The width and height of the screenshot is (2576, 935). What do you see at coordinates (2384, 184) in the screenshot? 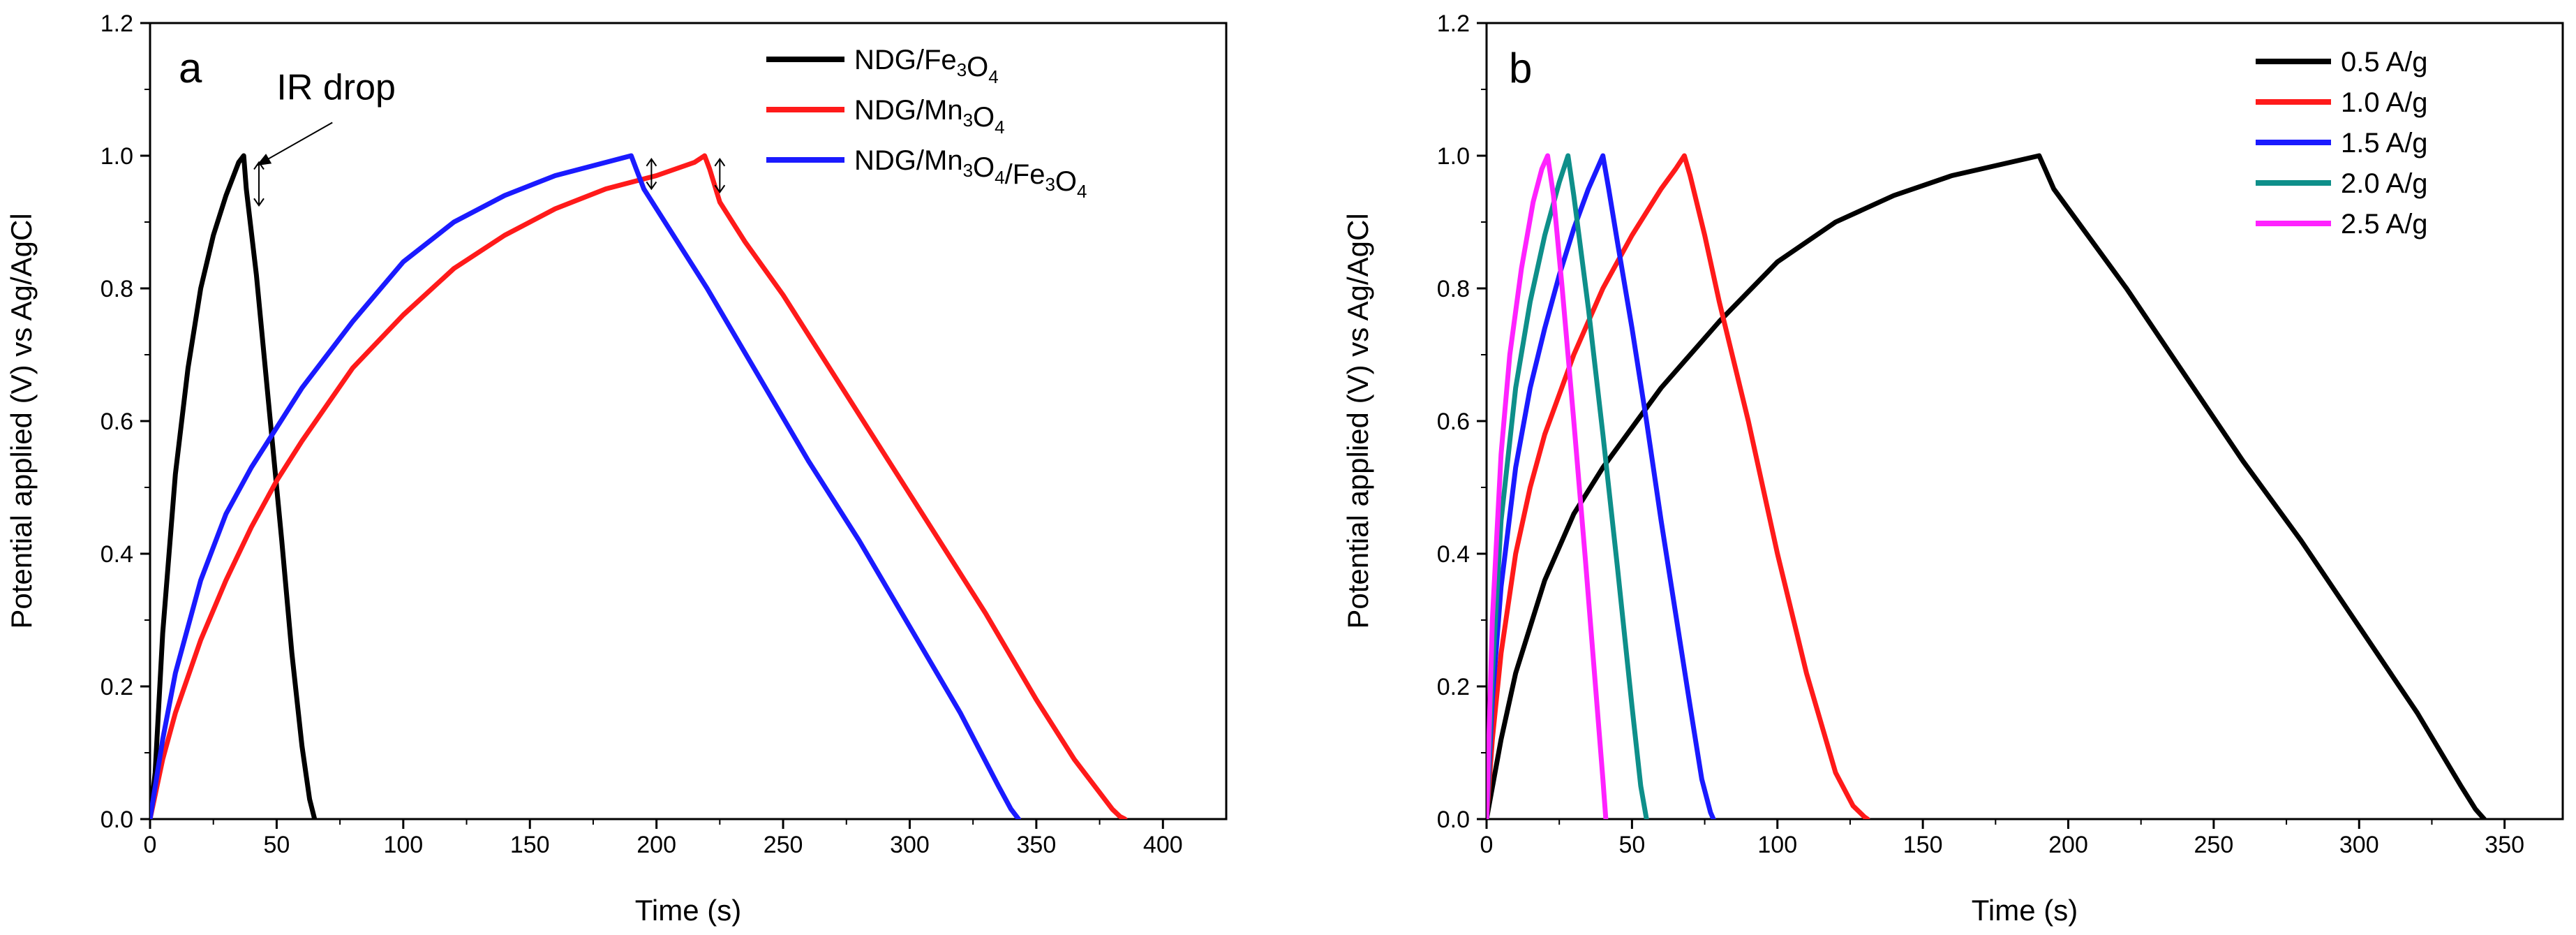
I see `legend-label: 2.0 A/g` at bounding box center [2384, 184].